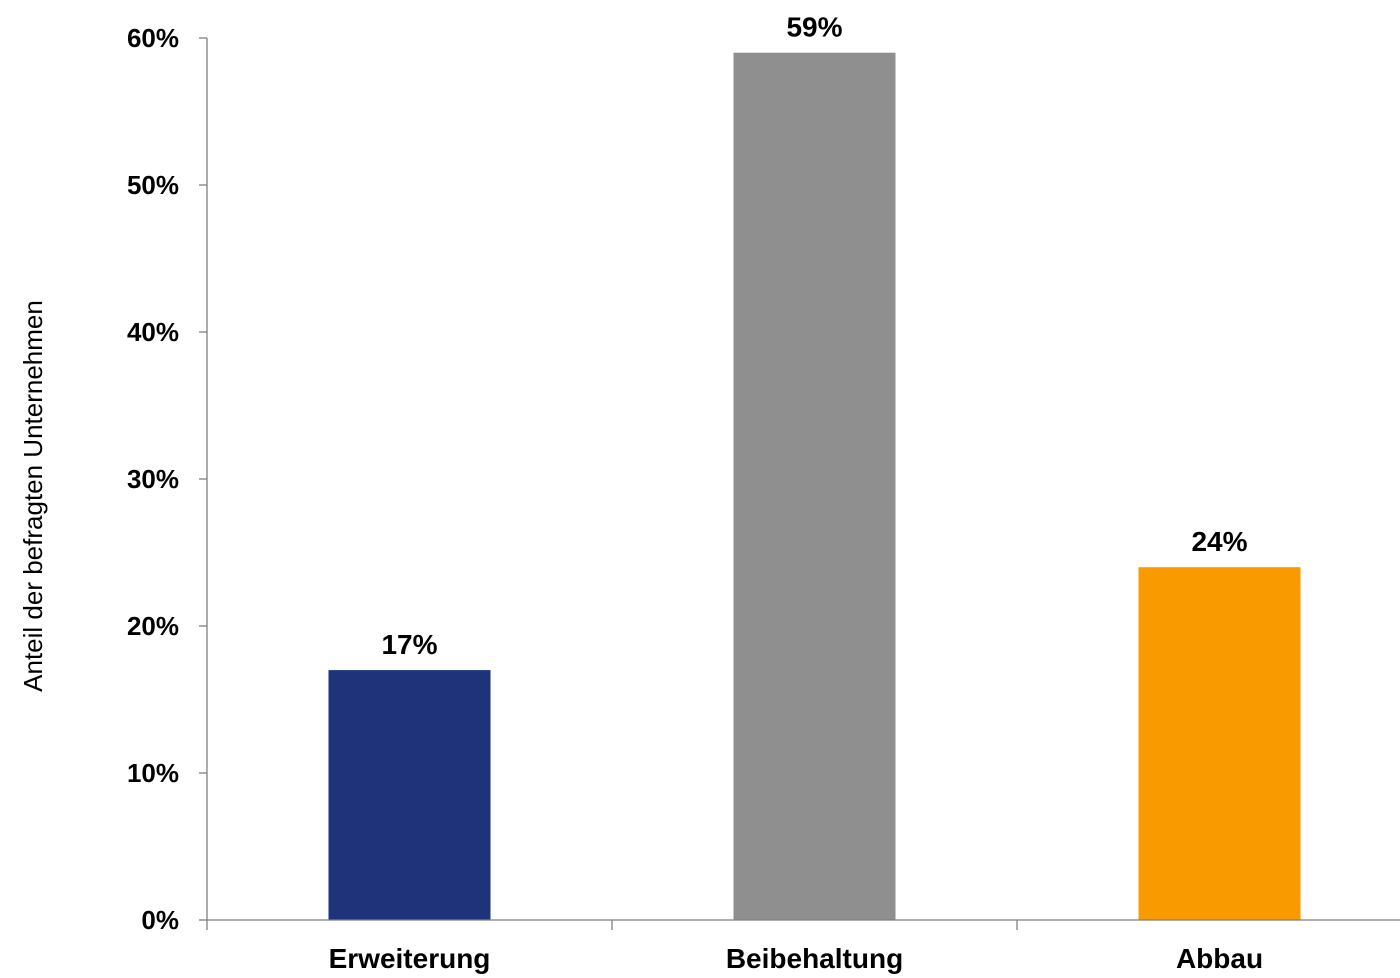  What do you see at coordinates (1219, 743) in the screenshot?
I see `bar-abbau` at bounding box center [1219, 743].